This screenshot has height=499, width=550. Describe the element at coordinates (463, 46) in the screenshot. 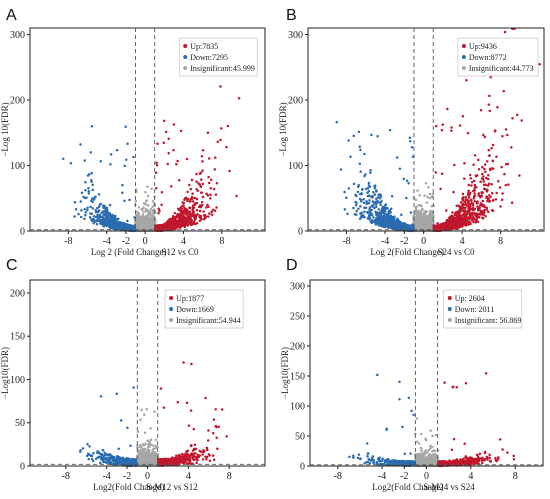

I see `legend-marker-up` at that location.